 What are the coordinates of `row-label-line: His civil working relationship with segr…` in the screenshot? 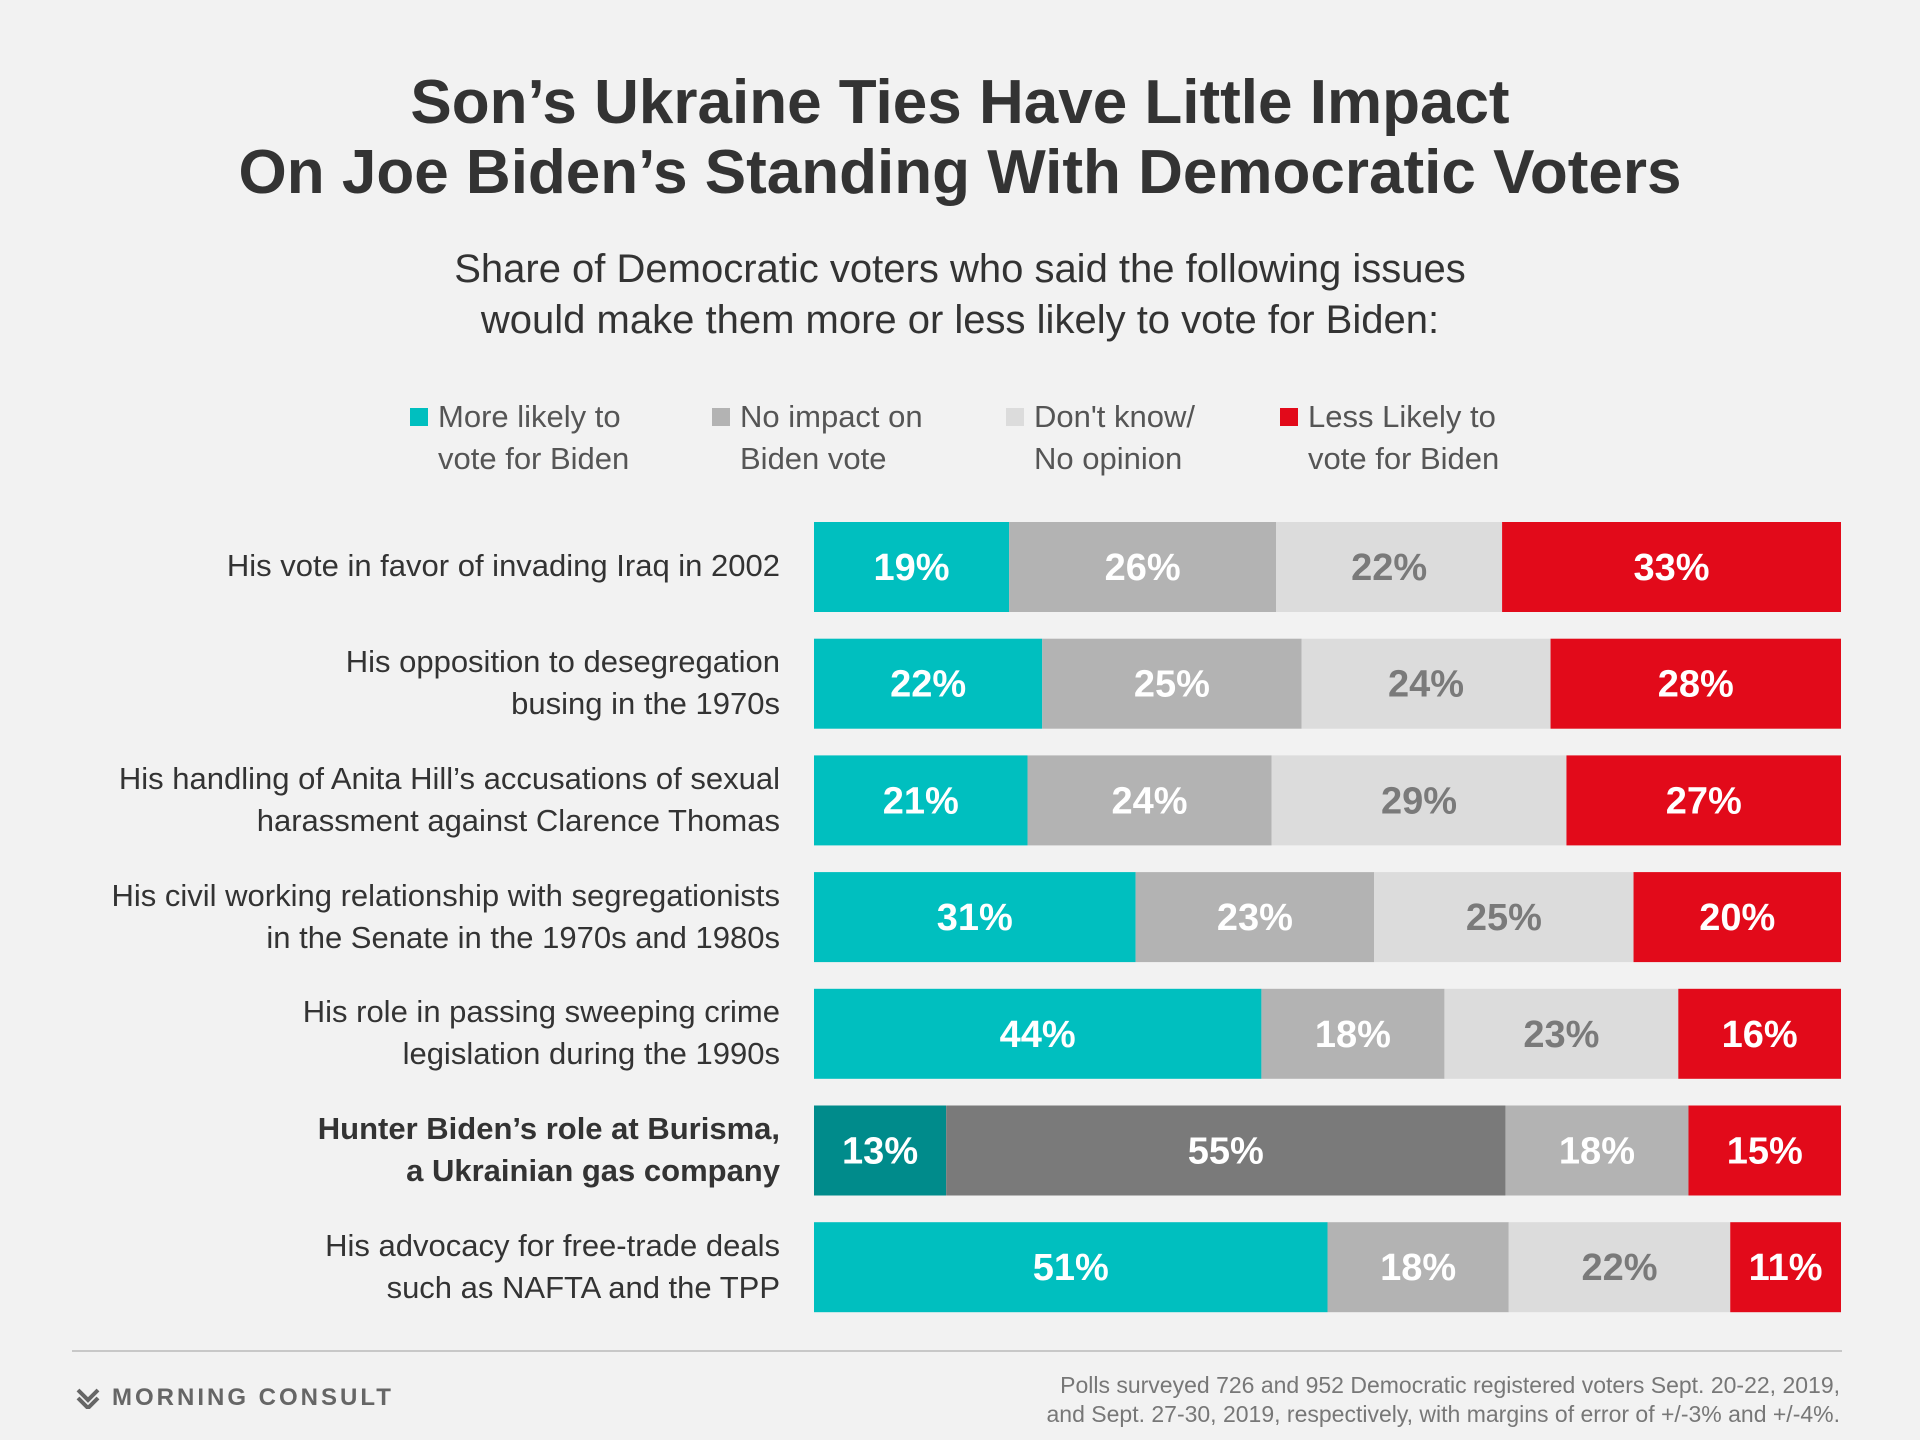 It's located at (446, 895).